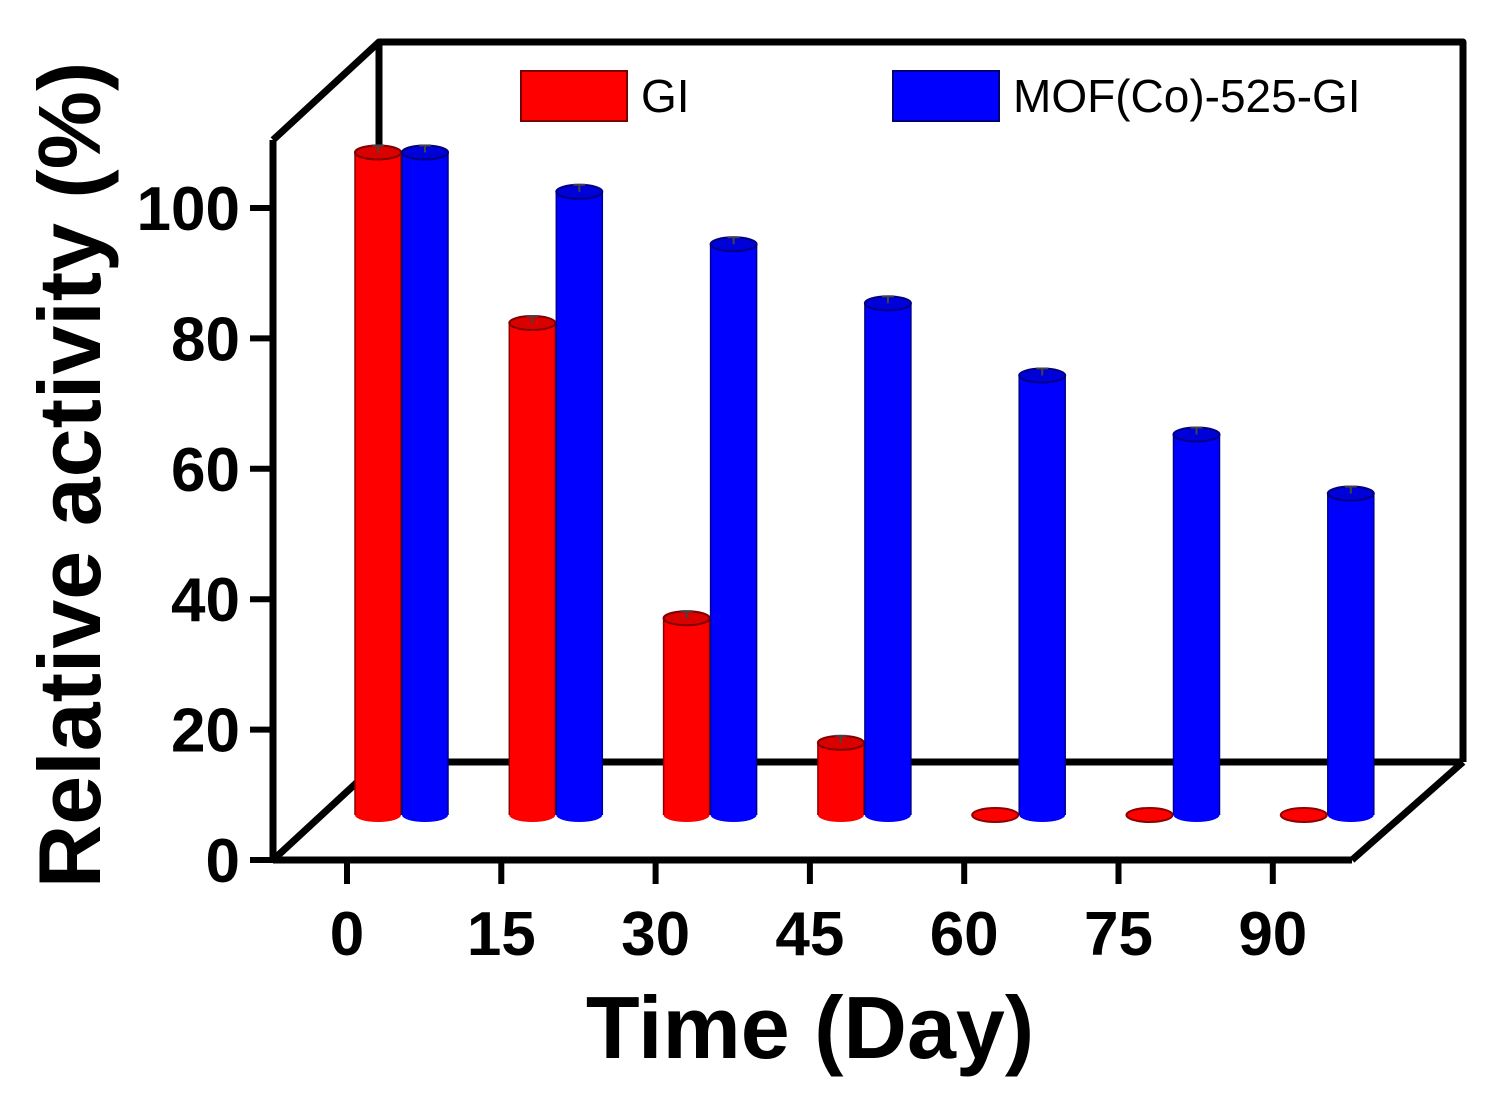  What do you see at coordinates (946, 96) in the screenshot?
I see `legend-swatch-mof` at bounding box center [946, 96].